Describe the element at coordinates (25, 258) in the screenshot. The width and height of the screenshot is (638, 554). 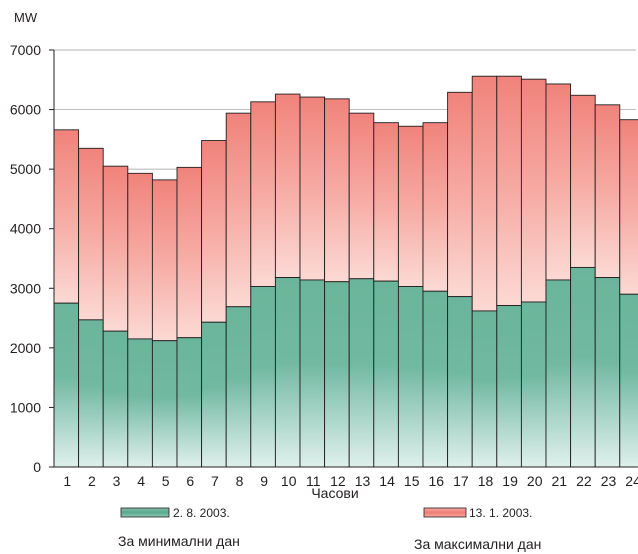
I see `y-tick-labels: 0 1000 2000 3000 4000 5000 6000 7000` at that location.